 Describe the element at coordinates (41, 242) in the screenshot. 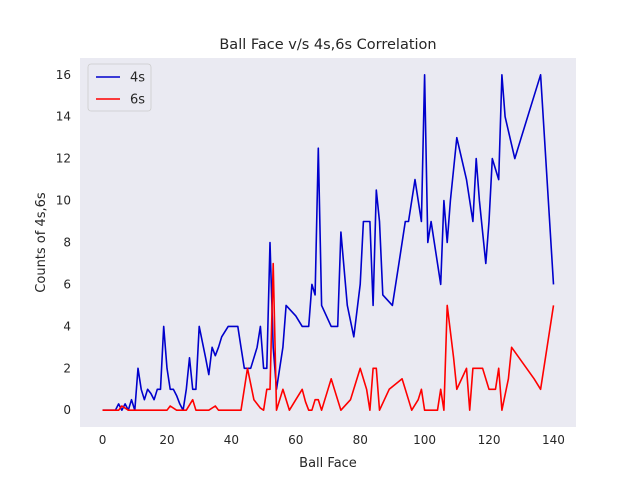

I see `y-axis-label: Counts of 4s,6s` at that location.